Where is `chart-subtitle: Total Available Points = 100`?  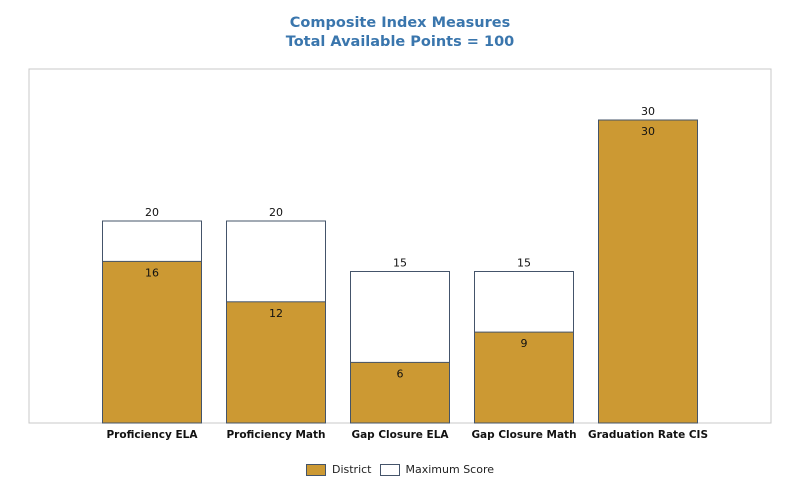
chart-subtitle: Total Available Points = 100 is located at coordinates (400, 42).